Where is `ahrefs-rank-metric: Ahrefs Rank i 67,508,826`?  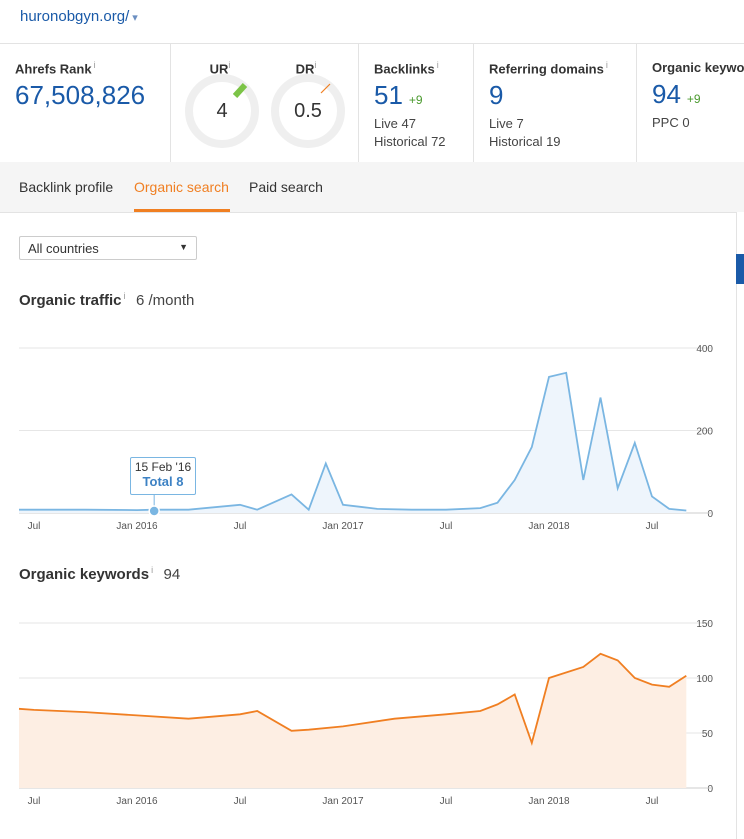 ahrefs-rank-metric: Ahrefs Rank i 67,508,826 is located at coordinates (85, 103).